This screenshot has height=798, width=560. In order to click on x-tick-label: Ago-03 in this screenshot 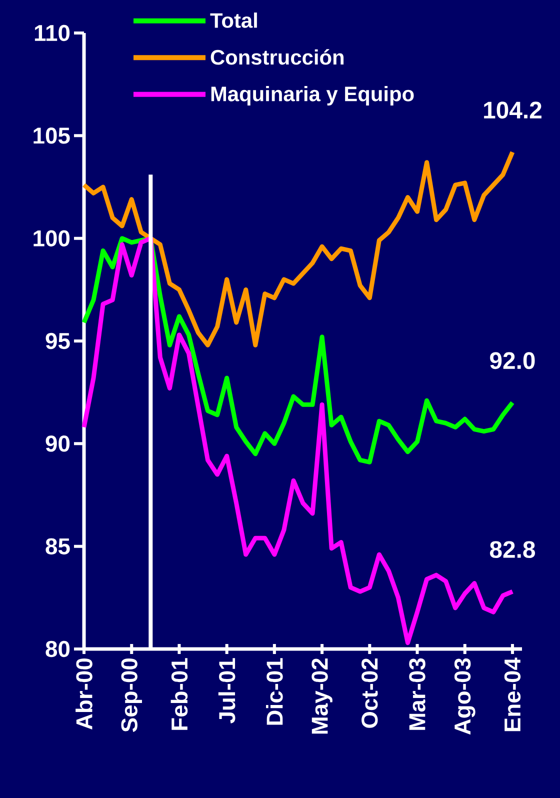, I will do `click(465, 696)`.